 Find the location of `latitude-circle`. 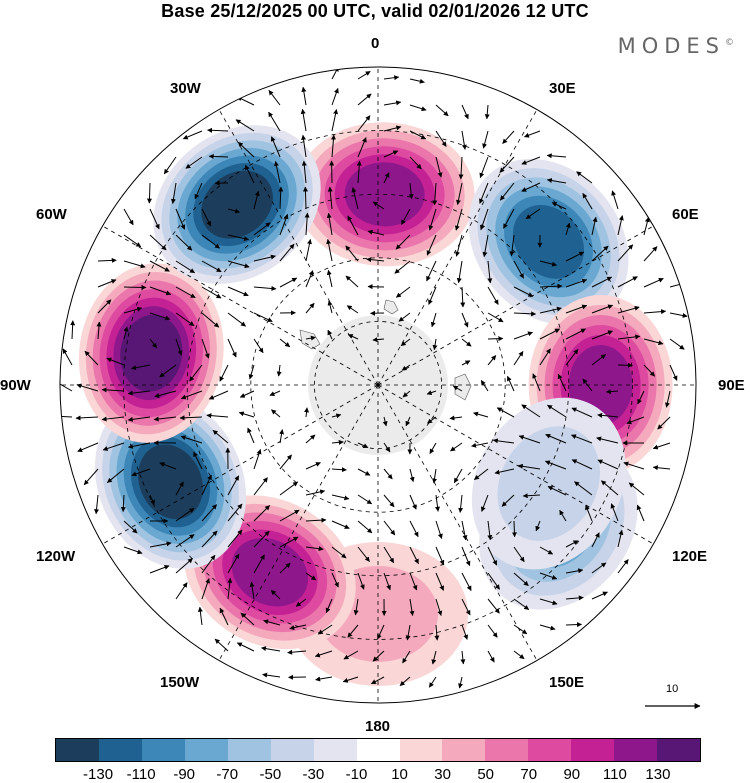

latitude-circle is located at coordinates (378, 385).